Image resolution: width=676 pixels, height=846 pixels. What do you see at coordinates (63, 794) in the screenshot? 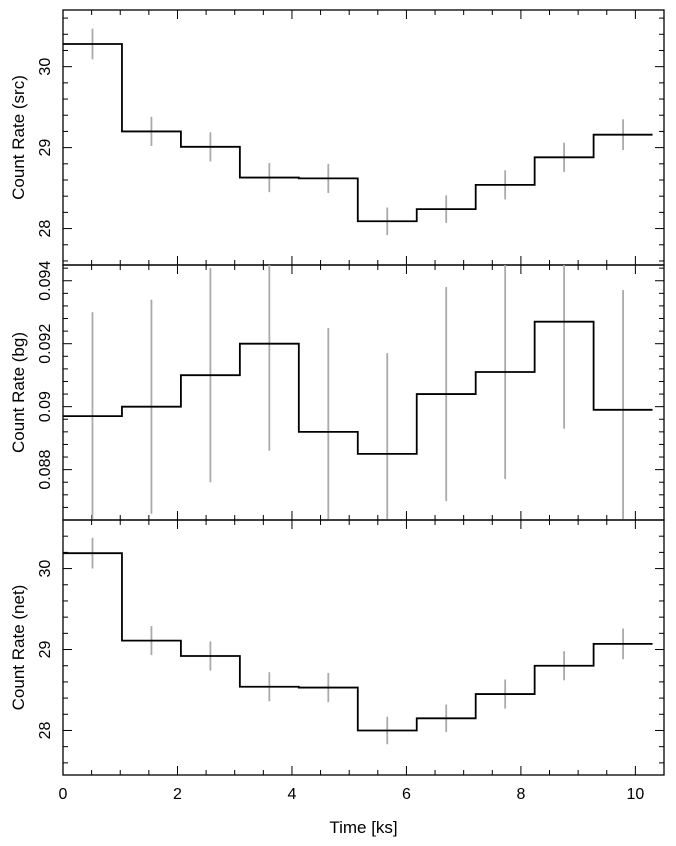
I see `x-tick-label: 0` at bounding box center [63, 794].